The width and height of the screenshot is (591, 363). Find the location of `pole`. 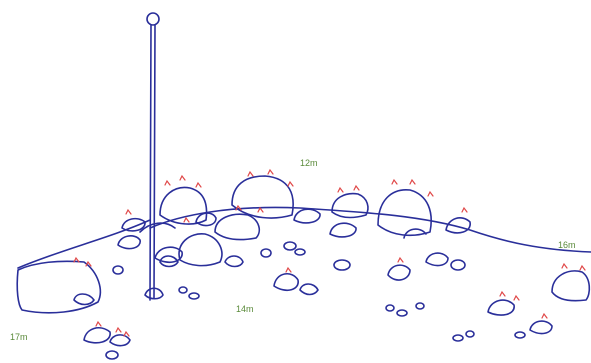

pole is located at coordinates (153, 156).